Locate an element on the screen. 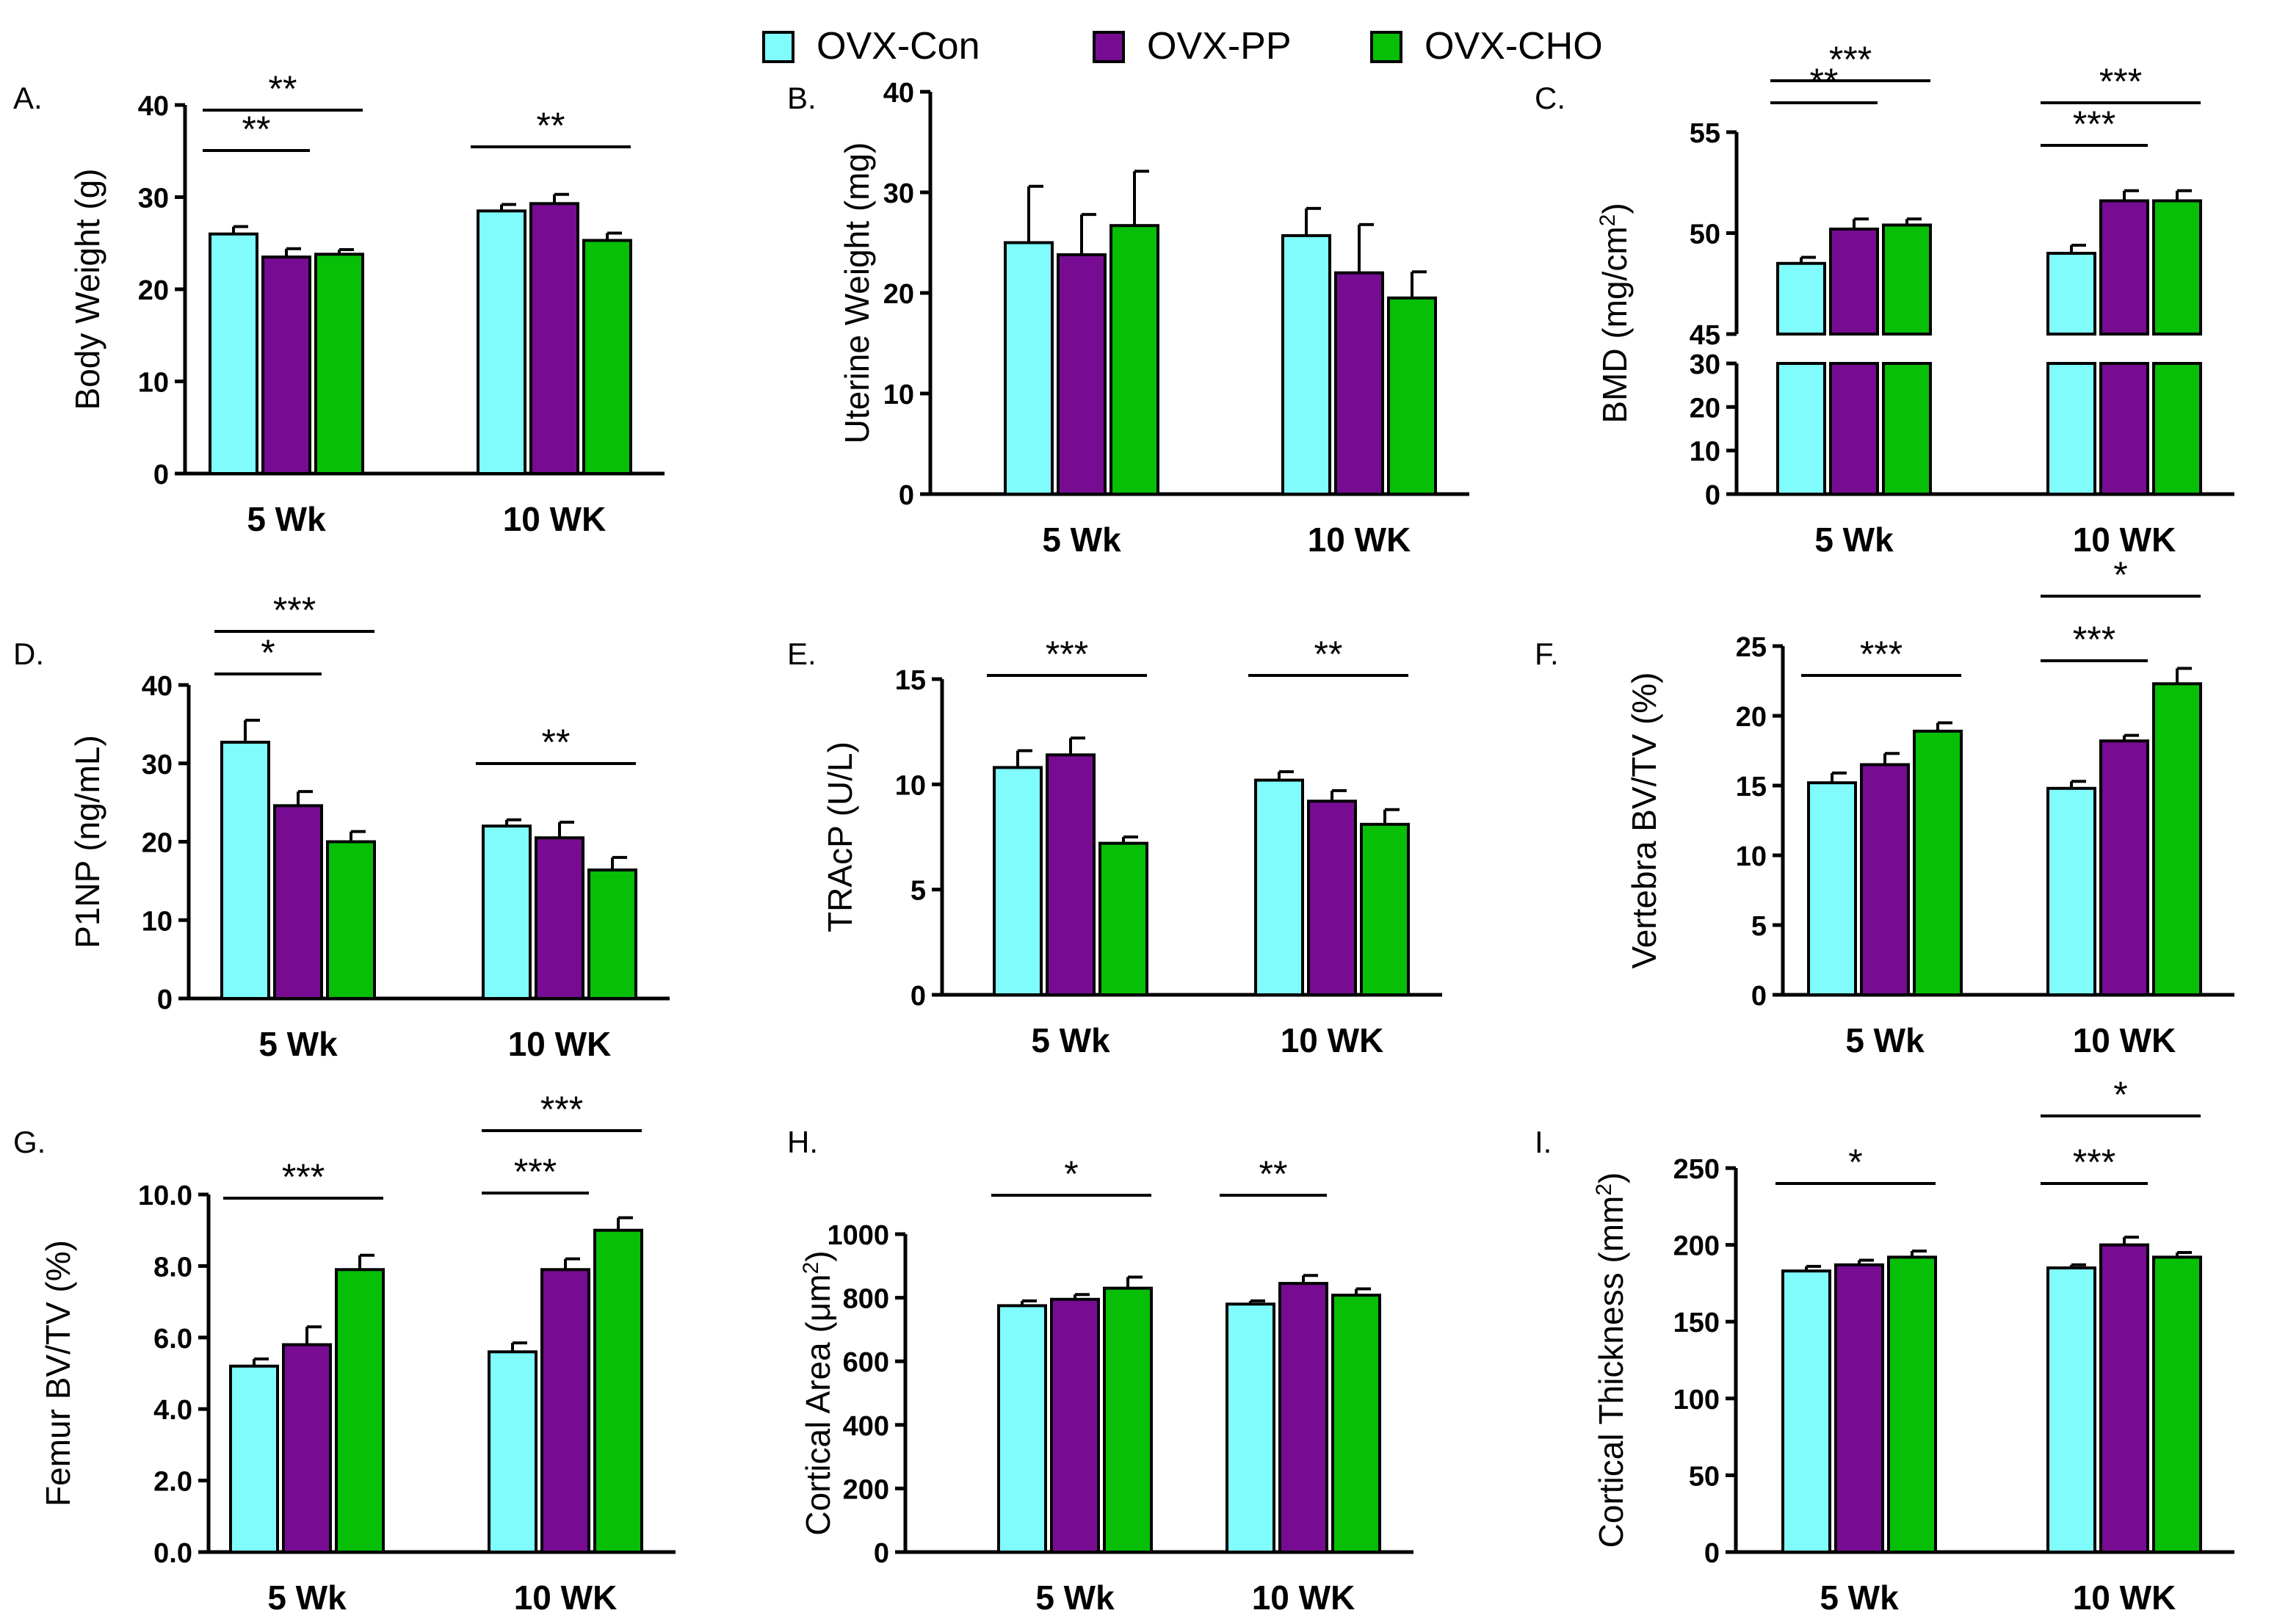 The width and height of the screenshot is (2277, 1624). y-axis-label-text: TRAcP (U/L) is located at coordinates (840, 837).